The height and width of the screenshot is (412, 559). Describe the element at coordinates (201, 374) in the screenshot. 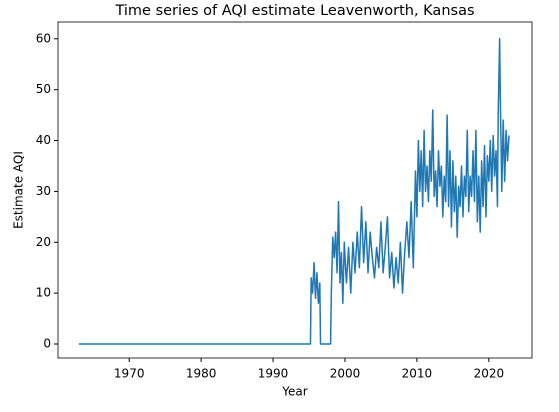

I see `x-tick-label: 1980` at that location.